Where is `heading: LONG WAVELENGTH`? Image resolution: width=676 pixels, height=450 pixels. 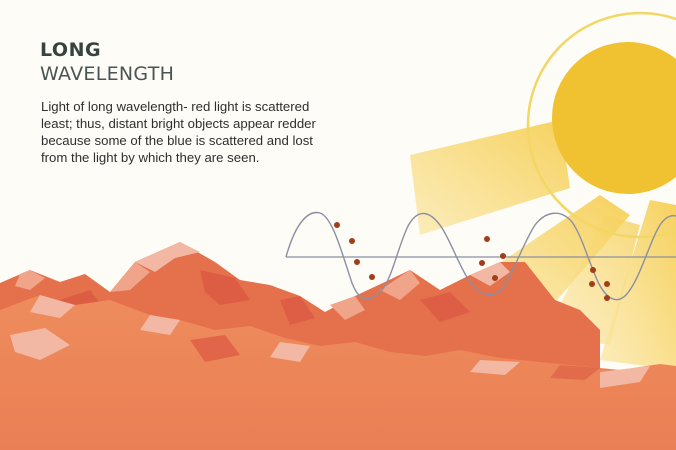
heading: LONG WAVELENGTH is located at coordinates (107, 62).